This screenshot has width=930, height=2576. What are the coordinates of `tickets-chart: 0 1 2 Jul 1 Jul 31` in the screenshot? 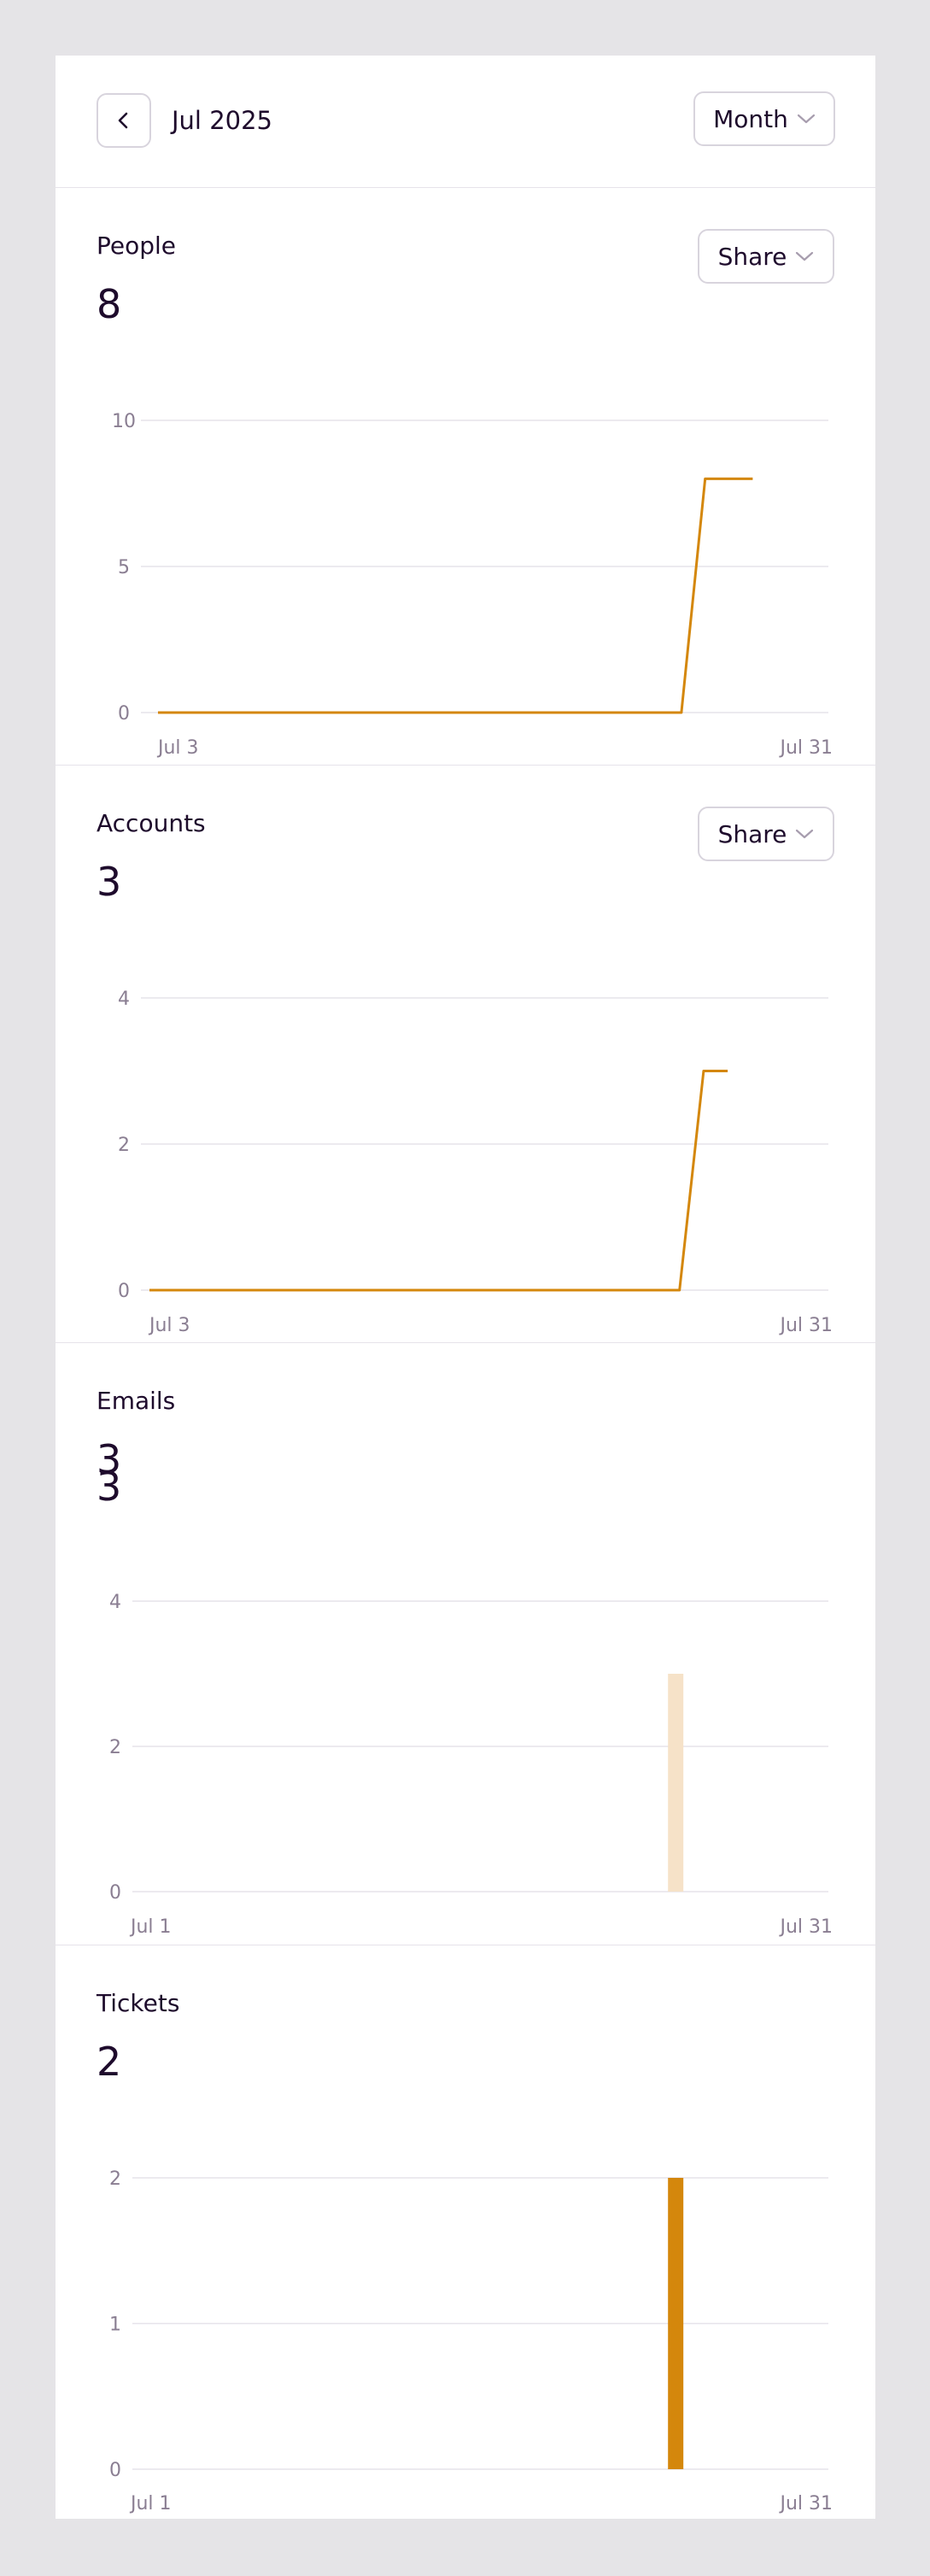 It's located at (471, 2341).